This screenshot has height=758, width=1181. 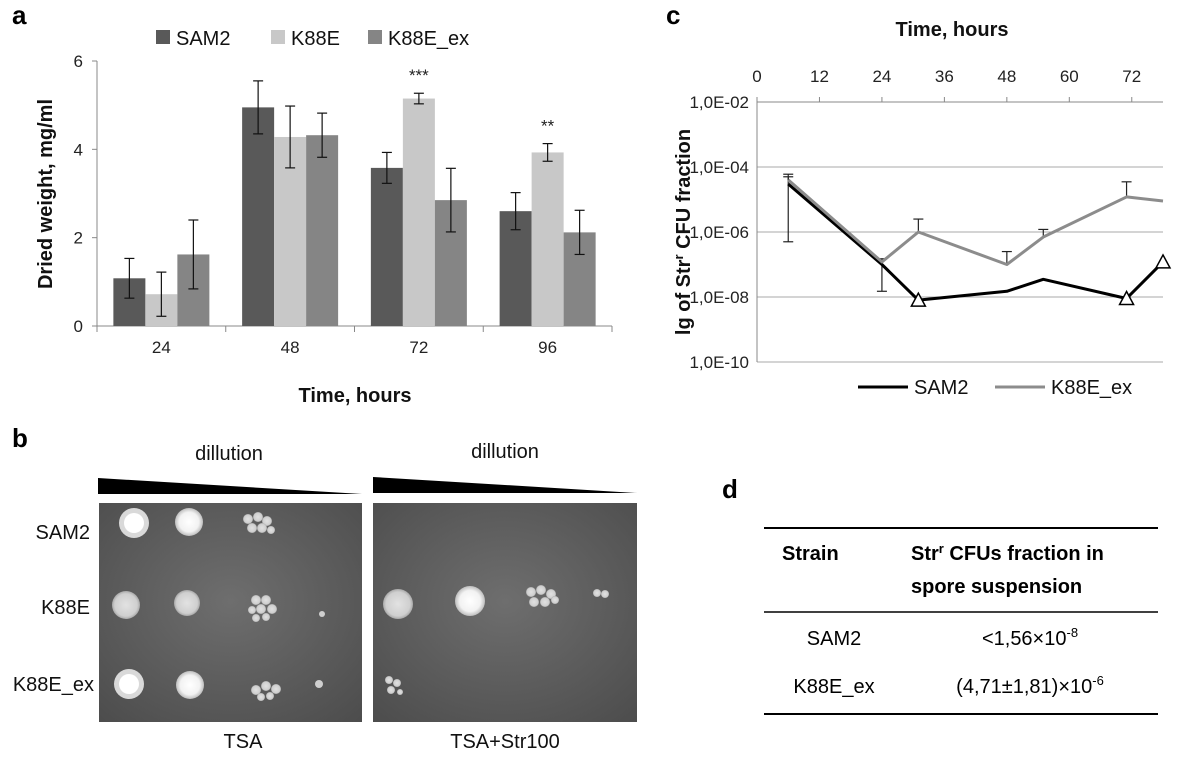 What do you see at coordinates (505, 485) in the screenshot?
I see `dilution-gradient-wedge-right` at bounding box center [505, 485].